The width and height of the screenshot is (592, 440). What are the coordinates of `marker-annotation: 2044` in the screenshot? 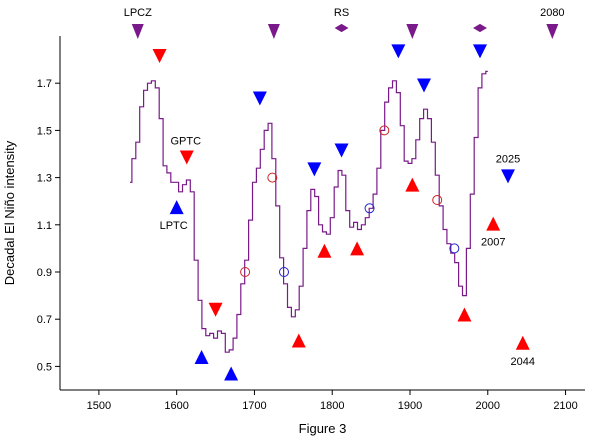 It's located at (523, 362).